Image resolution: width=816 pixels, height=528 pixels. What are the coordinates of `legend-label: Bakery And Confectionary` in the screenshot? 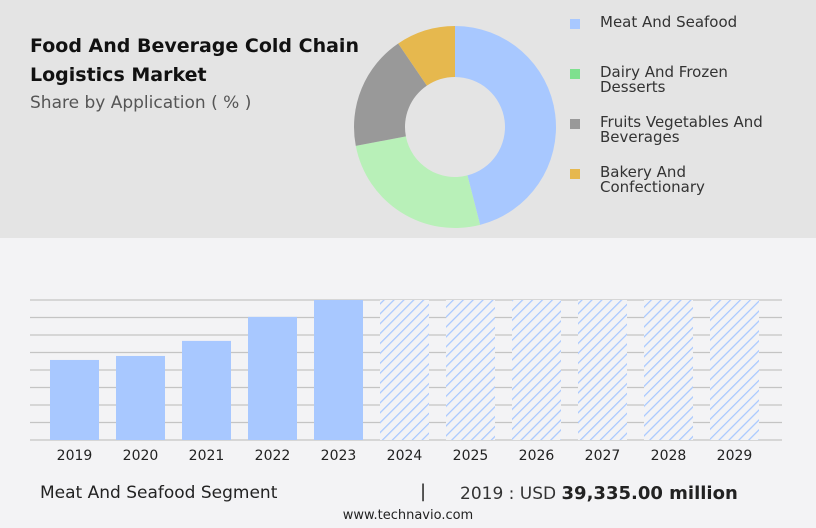 It's located at (652, 179).